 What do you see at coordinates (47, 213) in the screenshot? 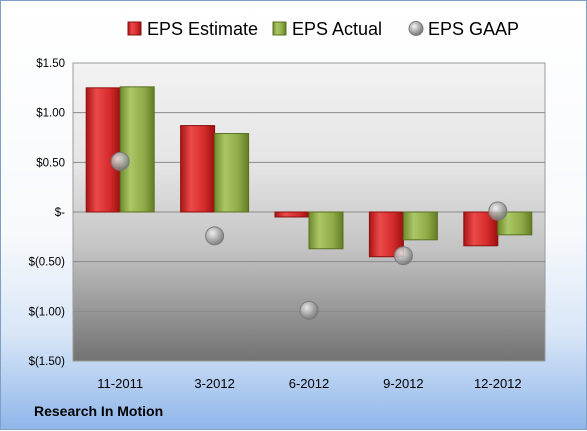
I see `y-axis-ticks: $1.50 $1.00 $0.50 $- $(0.50) $(1.00) $(1.50)` at bounding box center [47, 213].